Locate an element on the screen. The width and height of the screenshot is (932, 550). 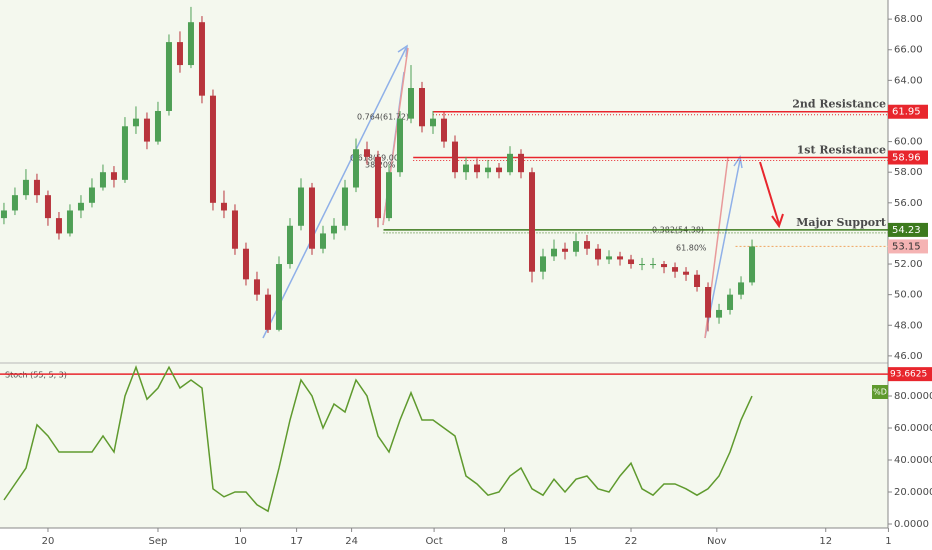
y-tick-label: 46.00 is located at coordinates (908, 356).